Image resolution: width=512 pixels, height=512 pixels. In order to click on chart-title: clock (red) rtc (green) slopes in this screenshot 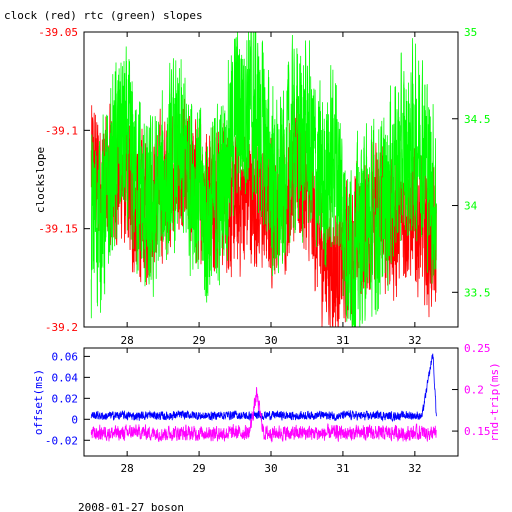, I will do `click(103, 15)`.